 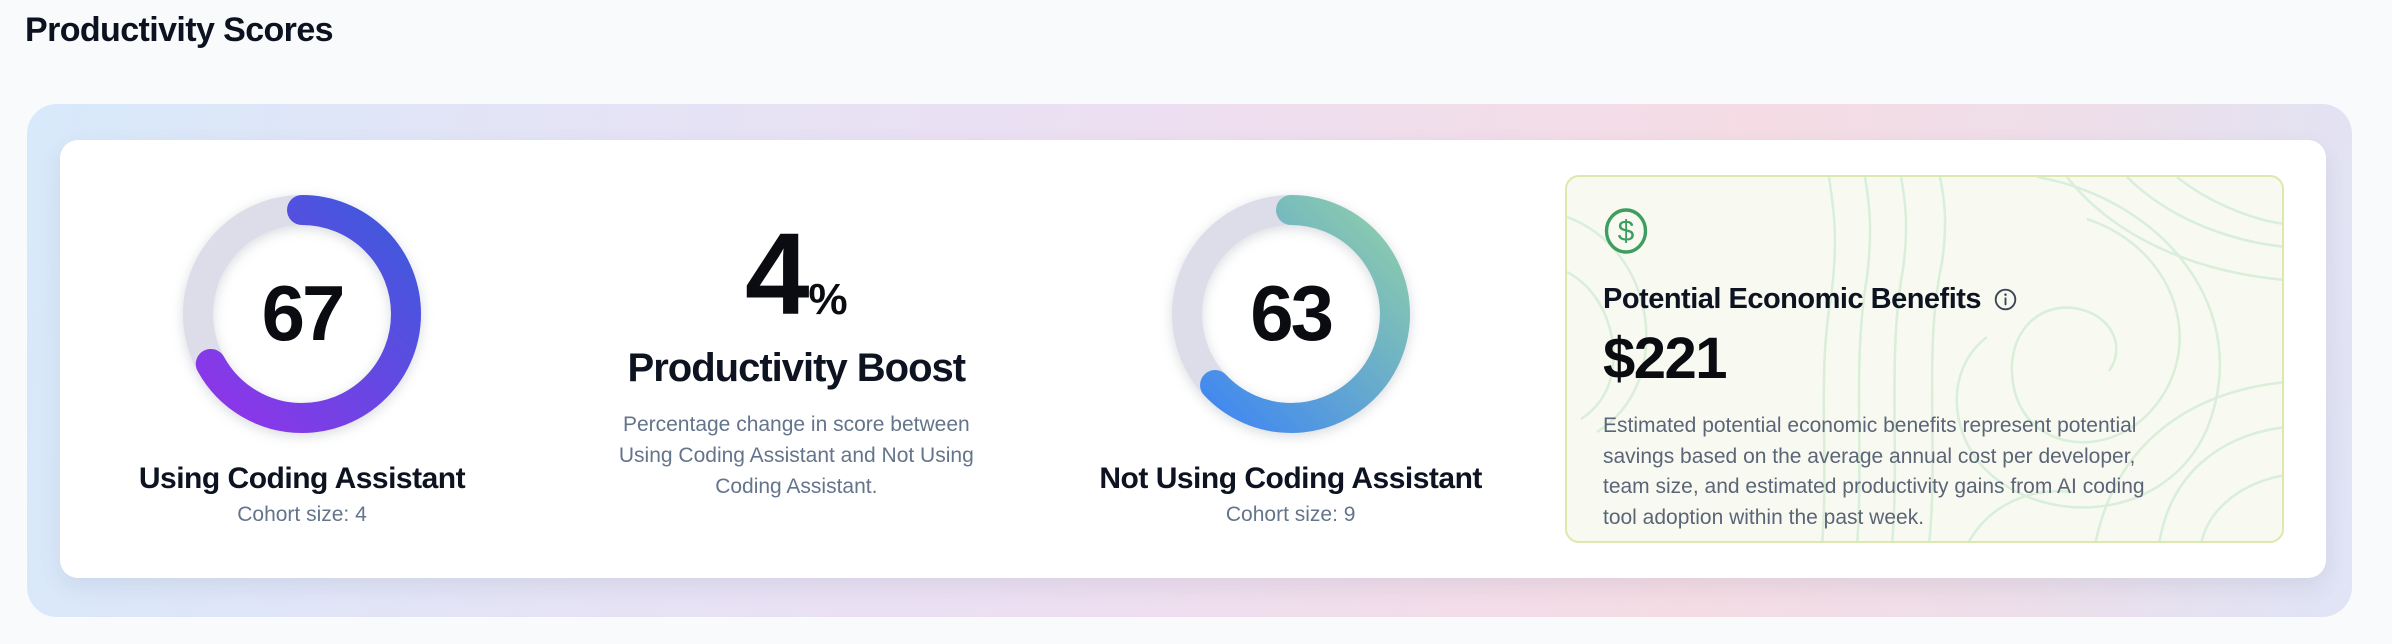 I want to click on boost-value: 4%, so click(x=796, y=274).